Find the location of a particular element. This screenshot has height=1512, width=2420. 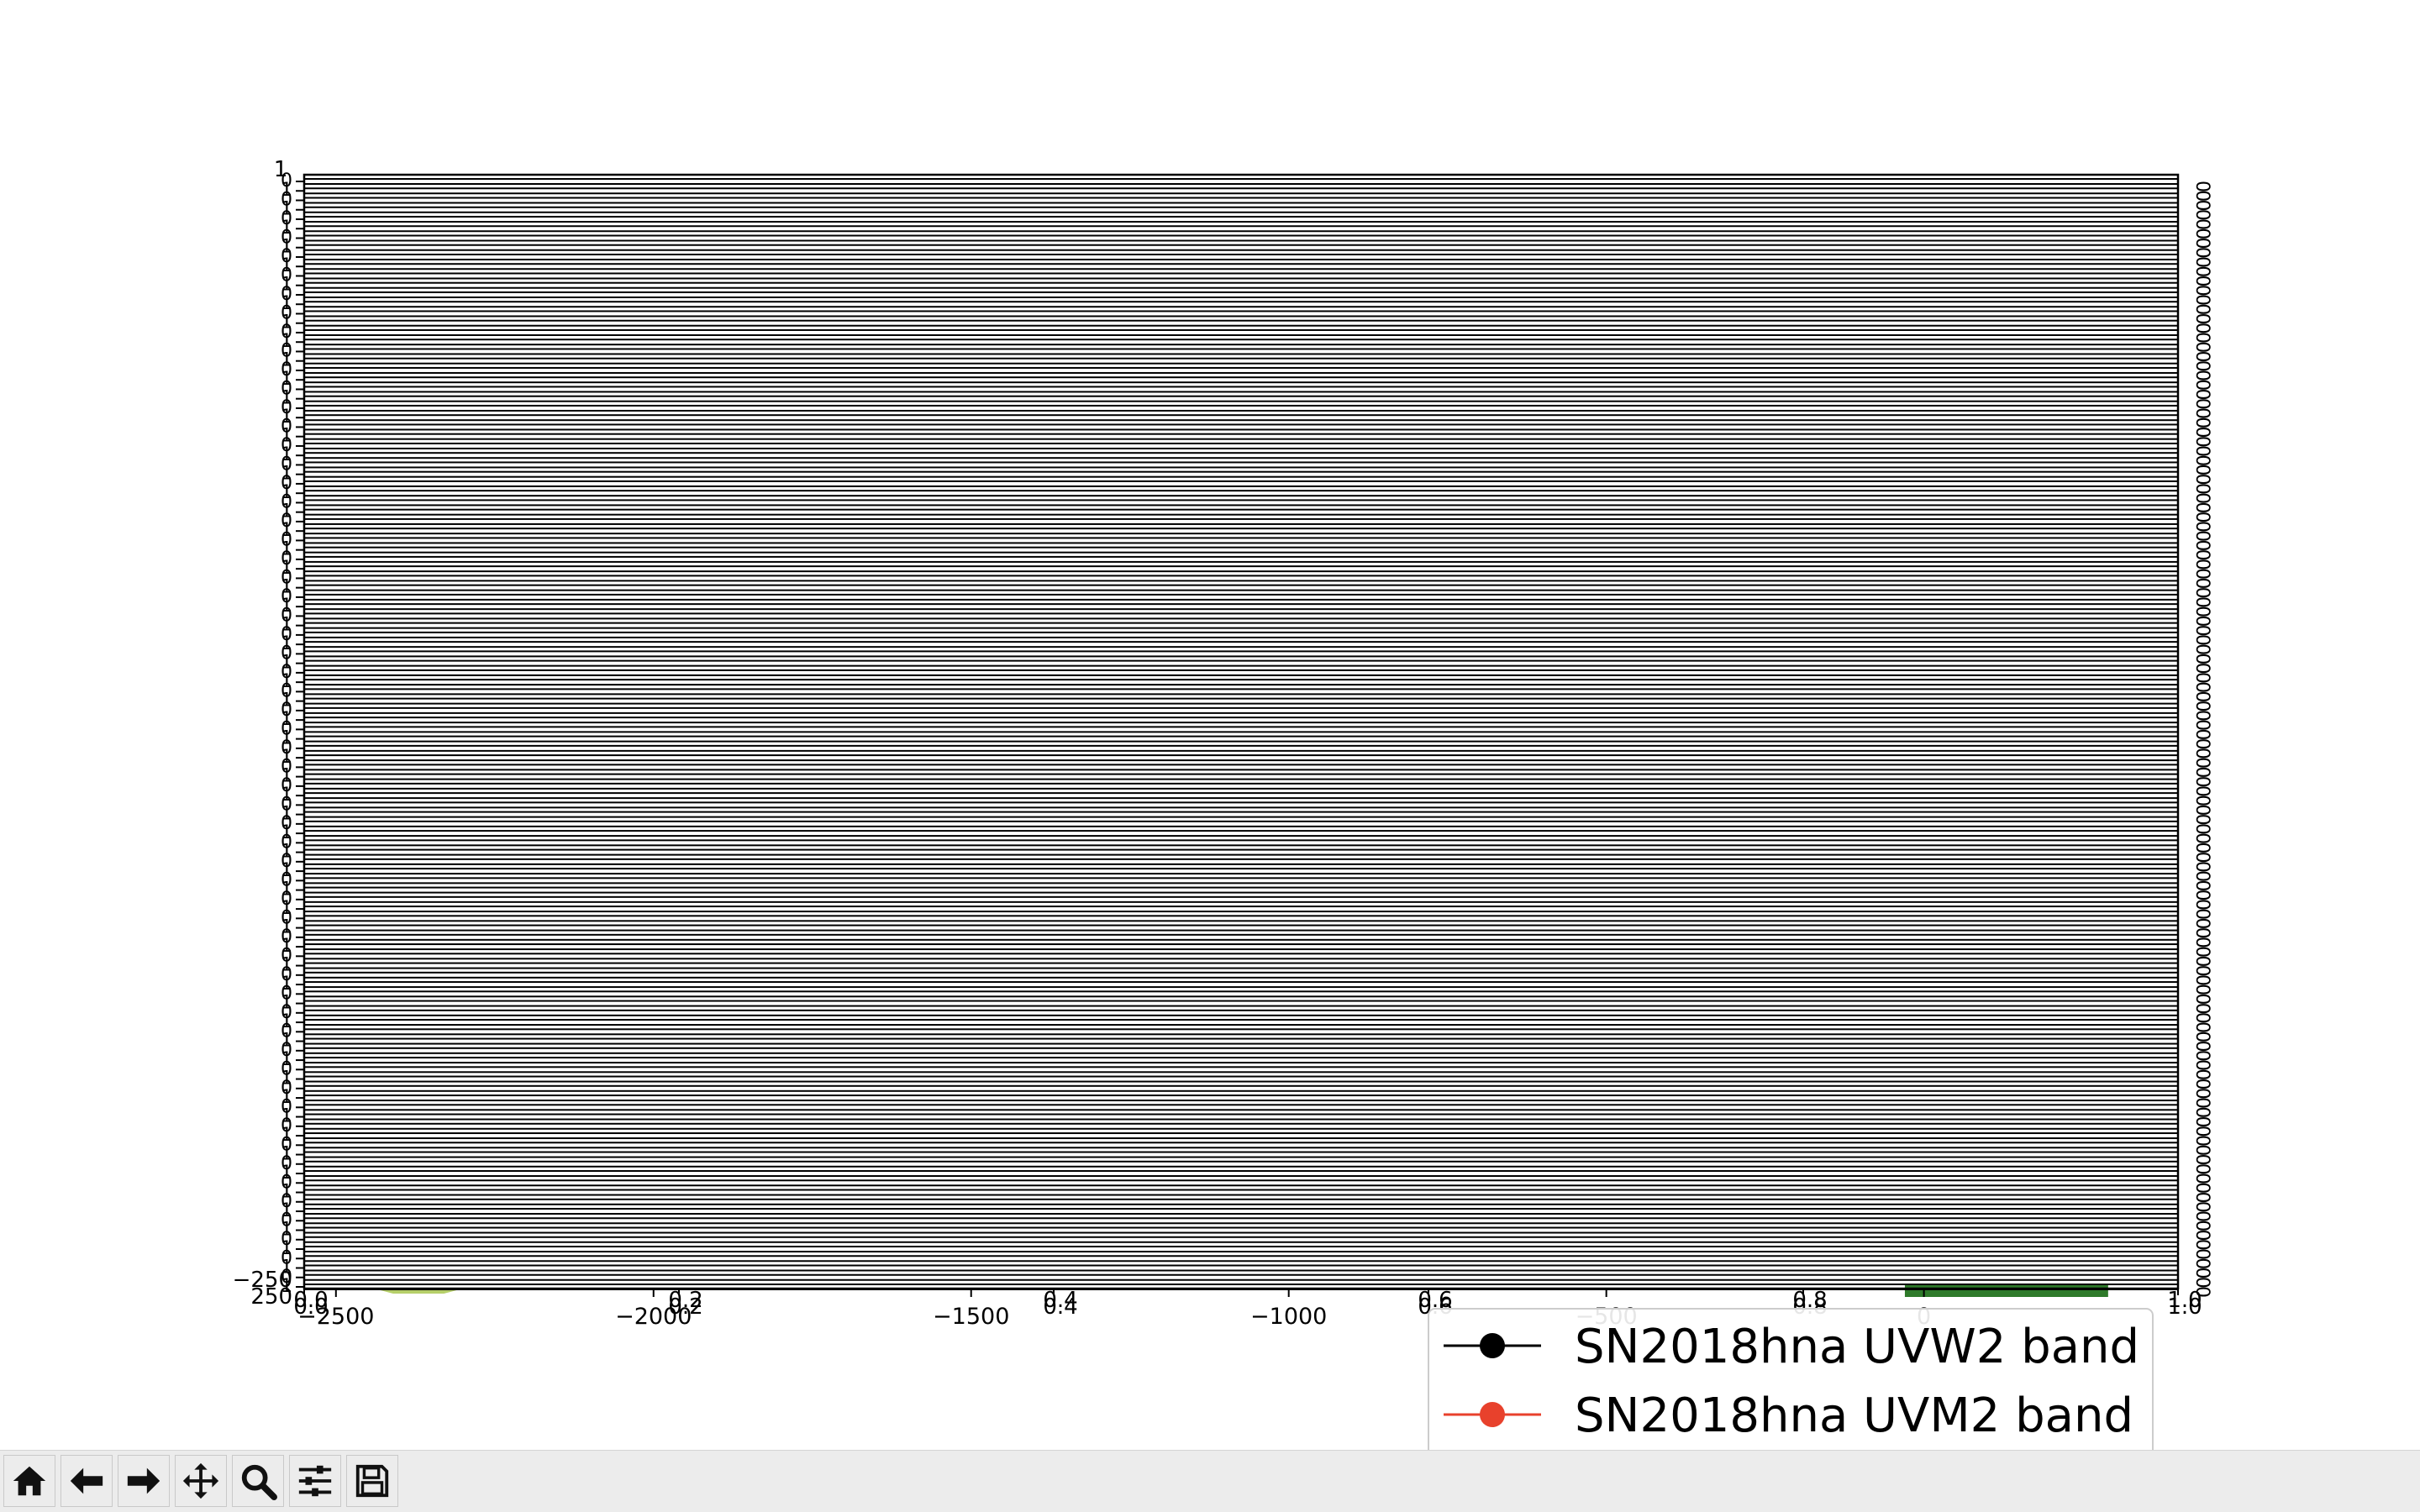

zoom-button is located at coordinates (258, 1481).